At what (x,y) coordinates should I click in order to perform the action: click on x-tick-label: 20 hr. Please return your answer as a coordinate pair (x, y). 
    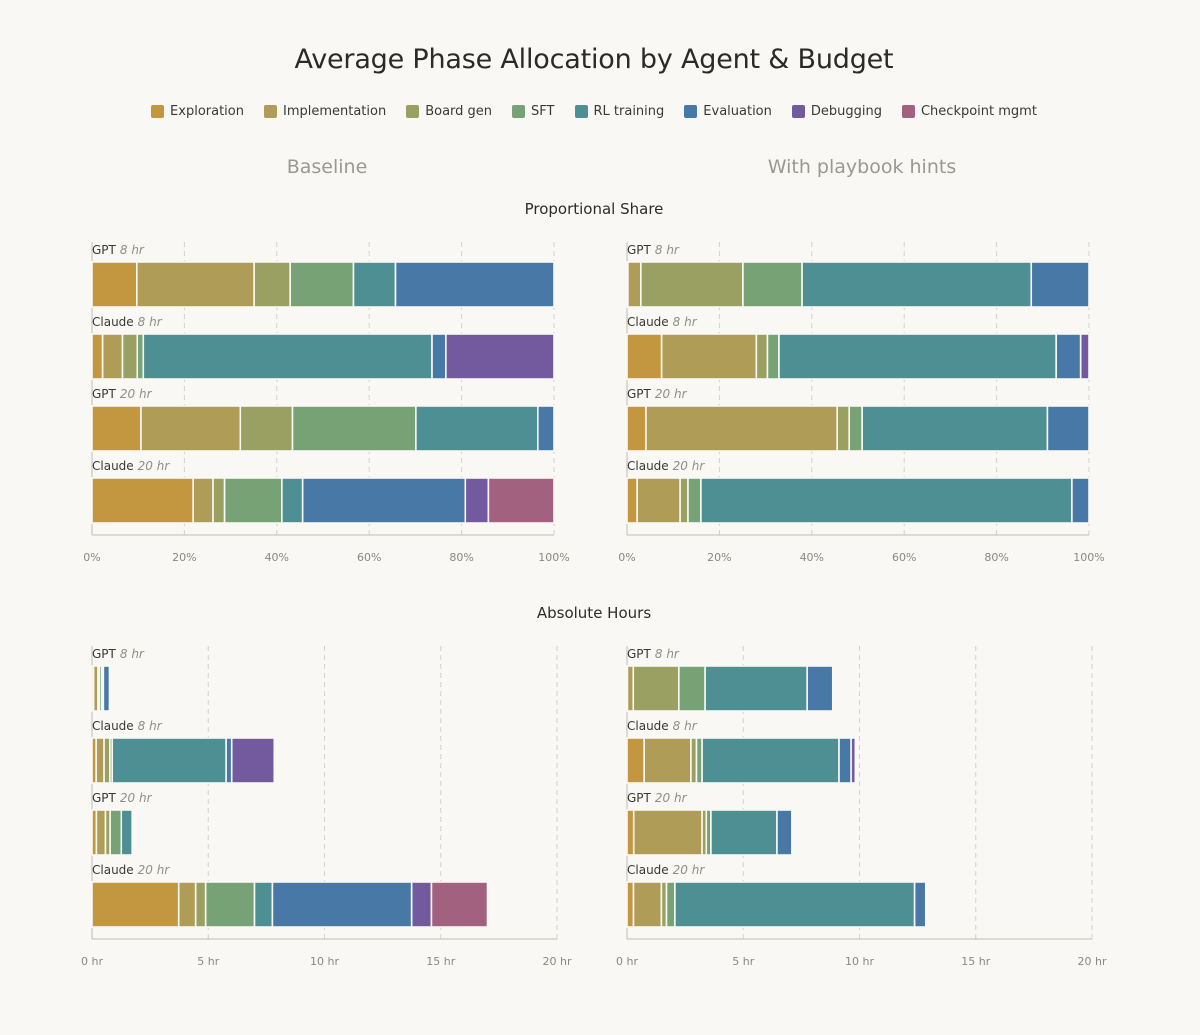
    Looking at the image, I should click on (557, 961).